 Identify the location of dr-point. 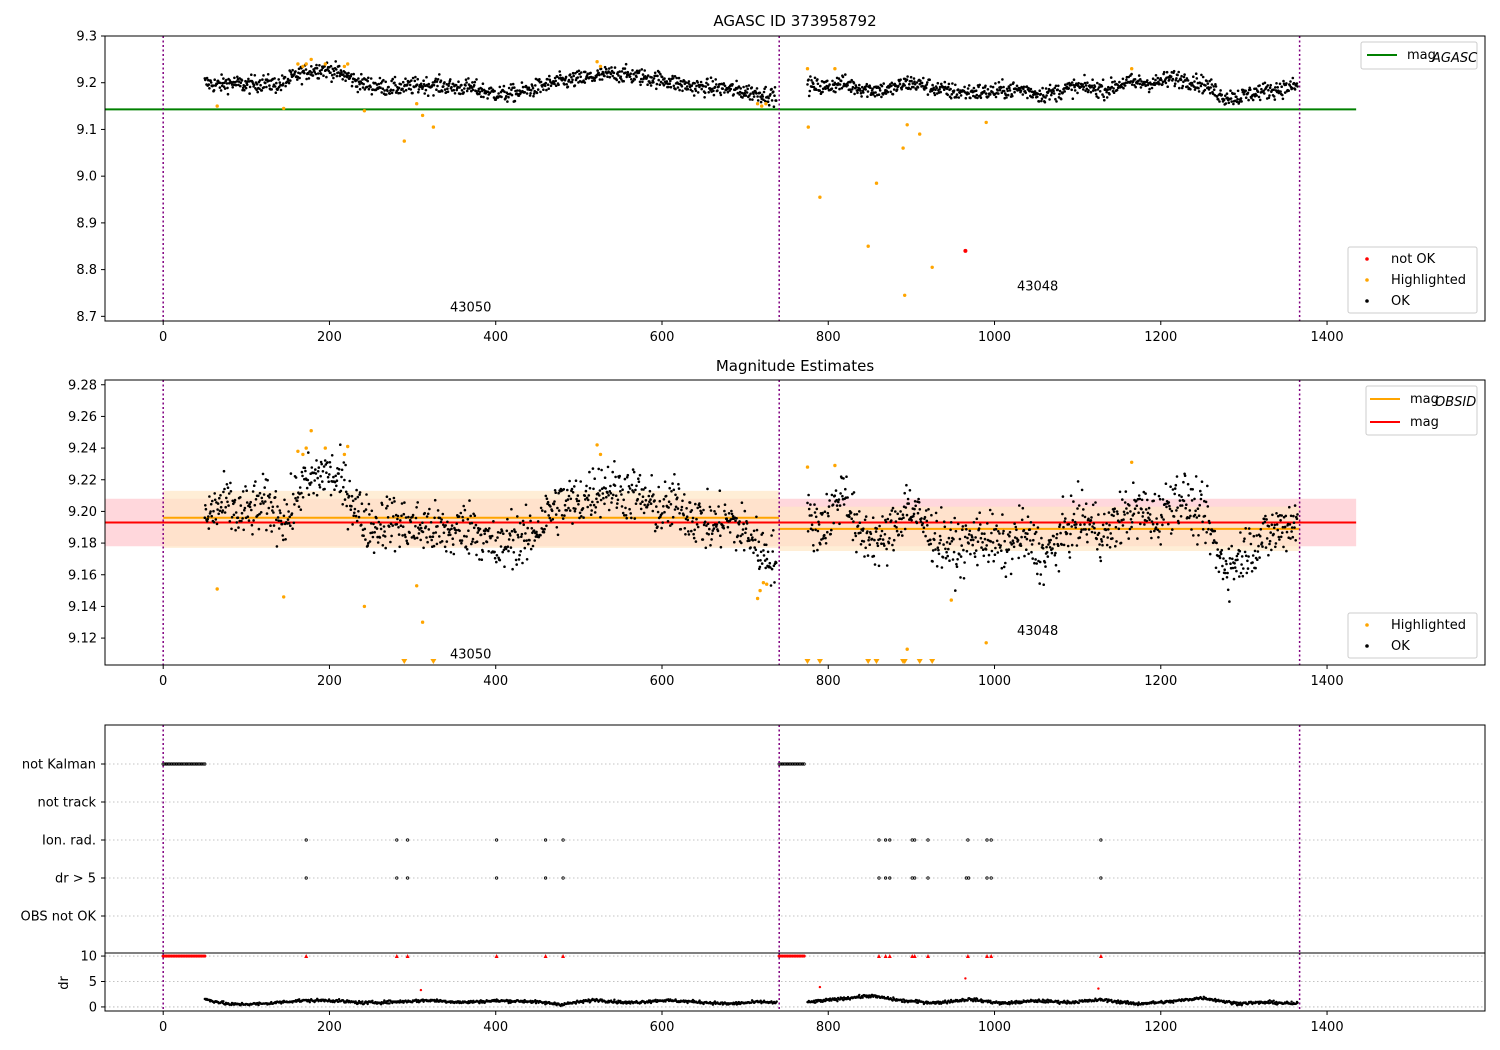
(902, 1001).